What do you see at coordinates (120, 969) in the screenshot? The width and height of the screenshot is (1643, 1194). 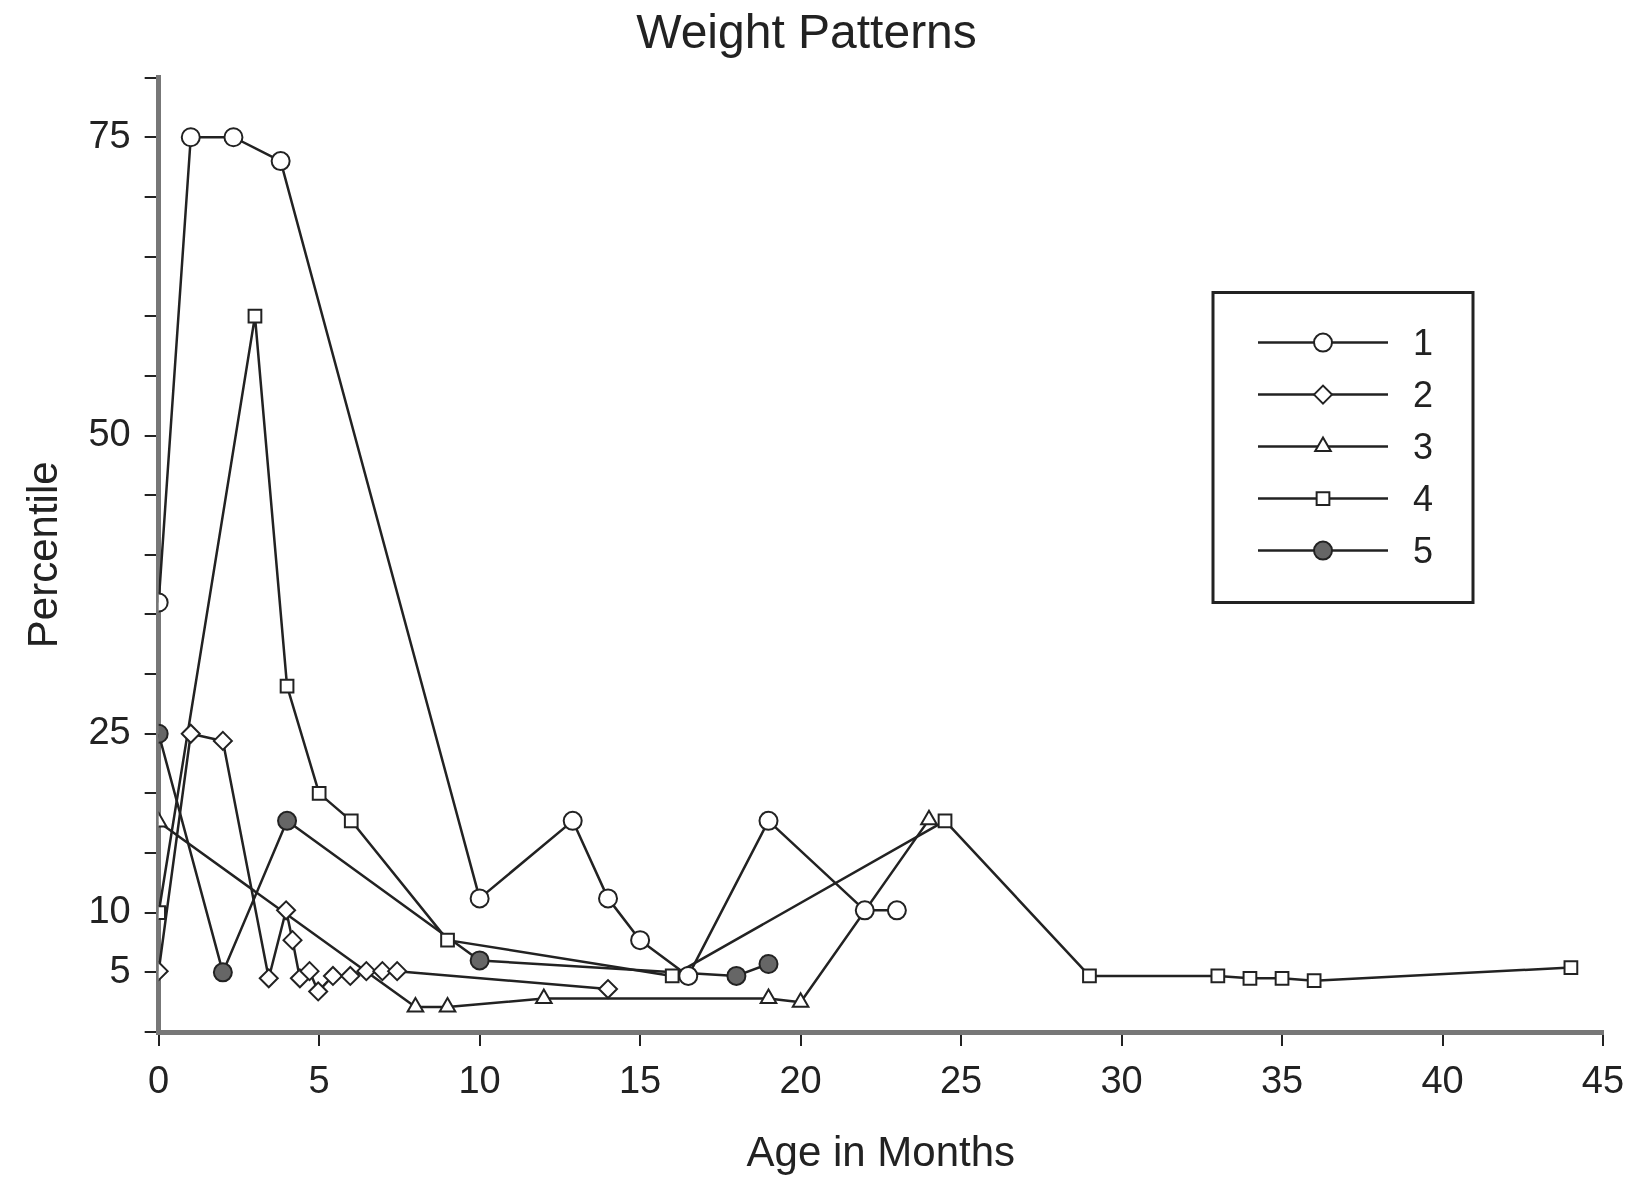 I see `y-tick-label: 5` at bounding box center [120, 969].